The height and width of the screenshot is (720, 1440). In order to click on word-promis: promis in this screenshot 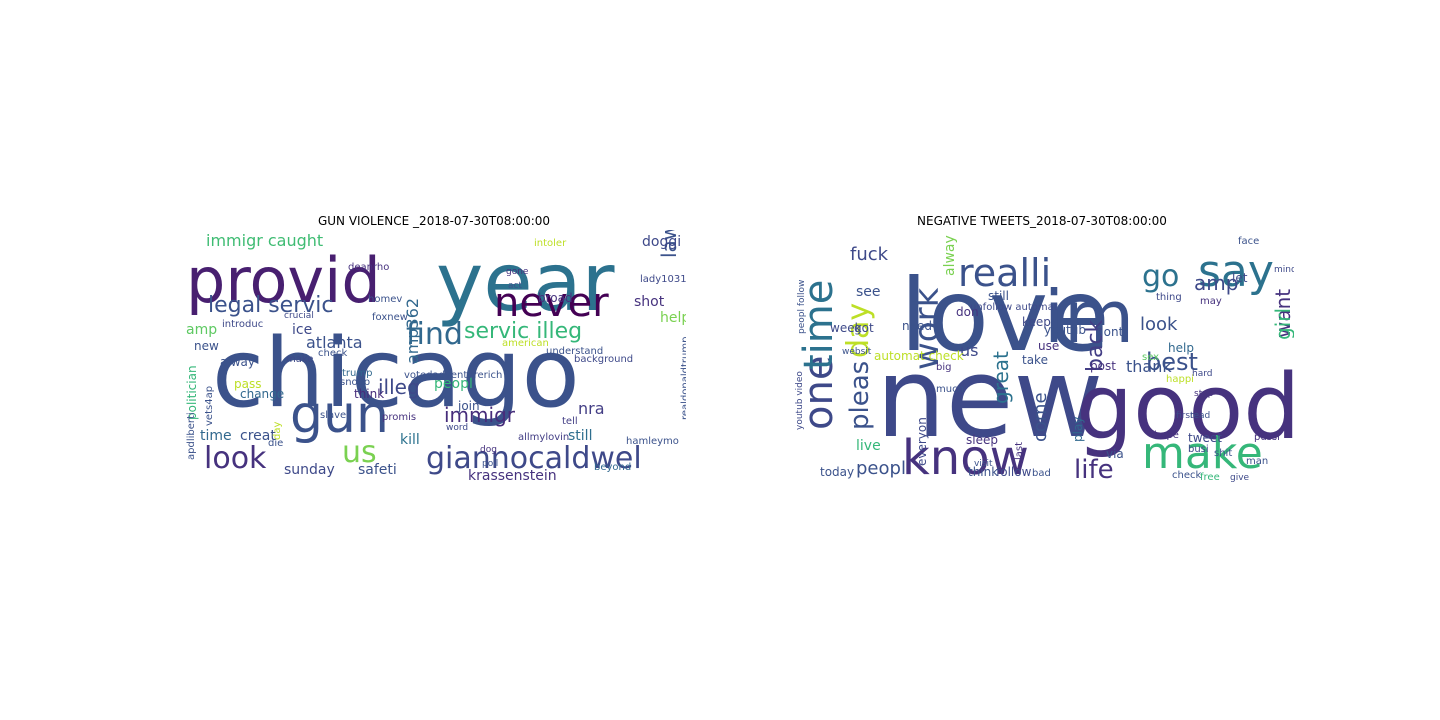, I will do `click(399, 417)`.